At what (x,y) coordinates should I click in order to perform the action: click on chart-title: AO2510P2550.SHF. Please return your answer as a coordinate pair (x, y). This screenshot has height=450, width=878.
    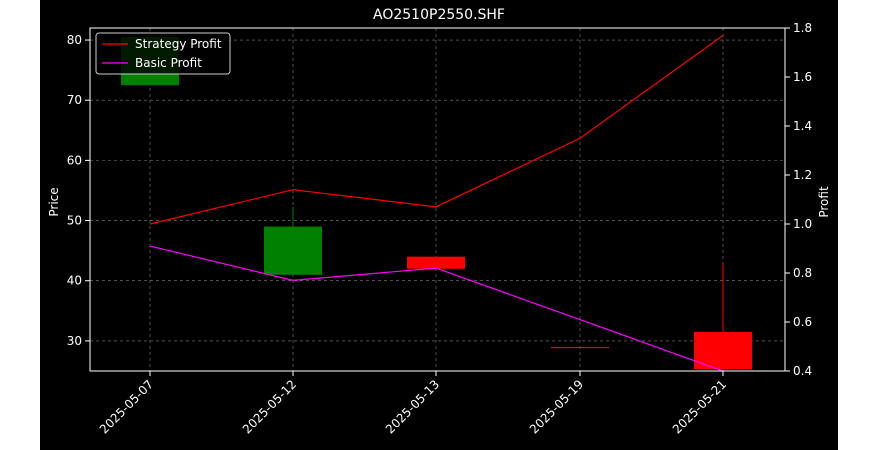
    Looking at the image, I should click on (439, 15).